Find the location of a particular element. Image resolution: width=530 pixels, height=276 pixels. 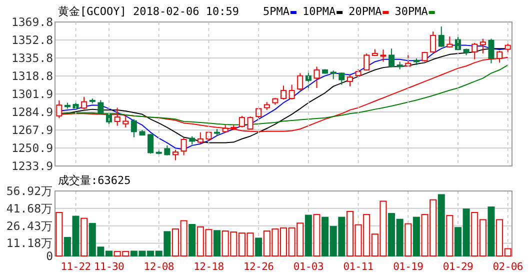

y-tick-label: 1250.9 is located at coordinates (32, 147).